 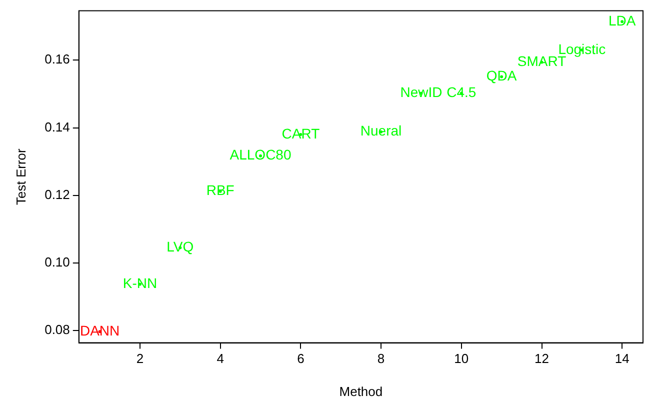 What do you see at coordinates (20, 176) in the screenshot?
I see `y-axis-title: Test Error` at bounding box center [20, 176].